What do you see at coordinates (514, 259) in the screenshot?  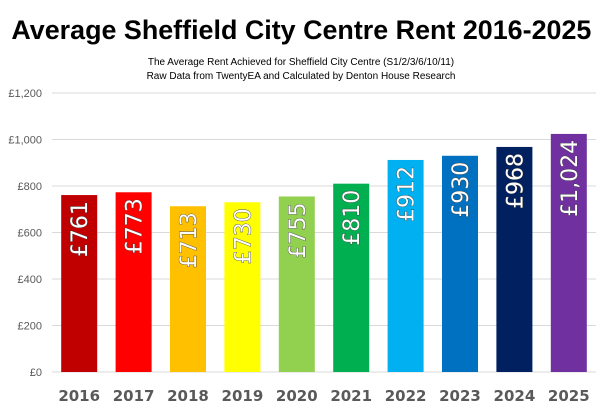 I see `bar-2024` at bounding box center [514, 259].